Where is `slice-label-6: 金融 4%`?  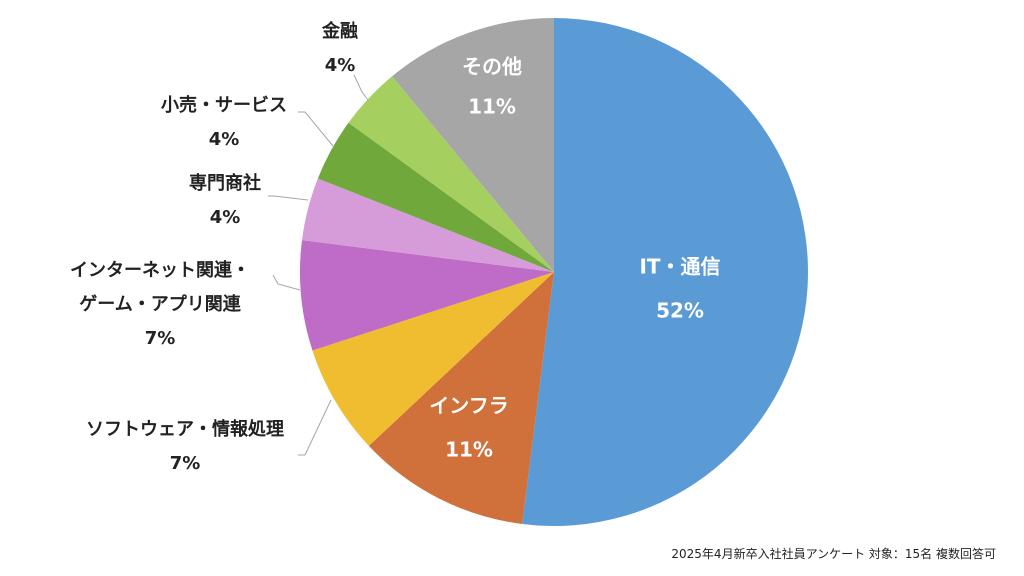
slice-label-6: 金融 4% is located at coordinates (339, 48).